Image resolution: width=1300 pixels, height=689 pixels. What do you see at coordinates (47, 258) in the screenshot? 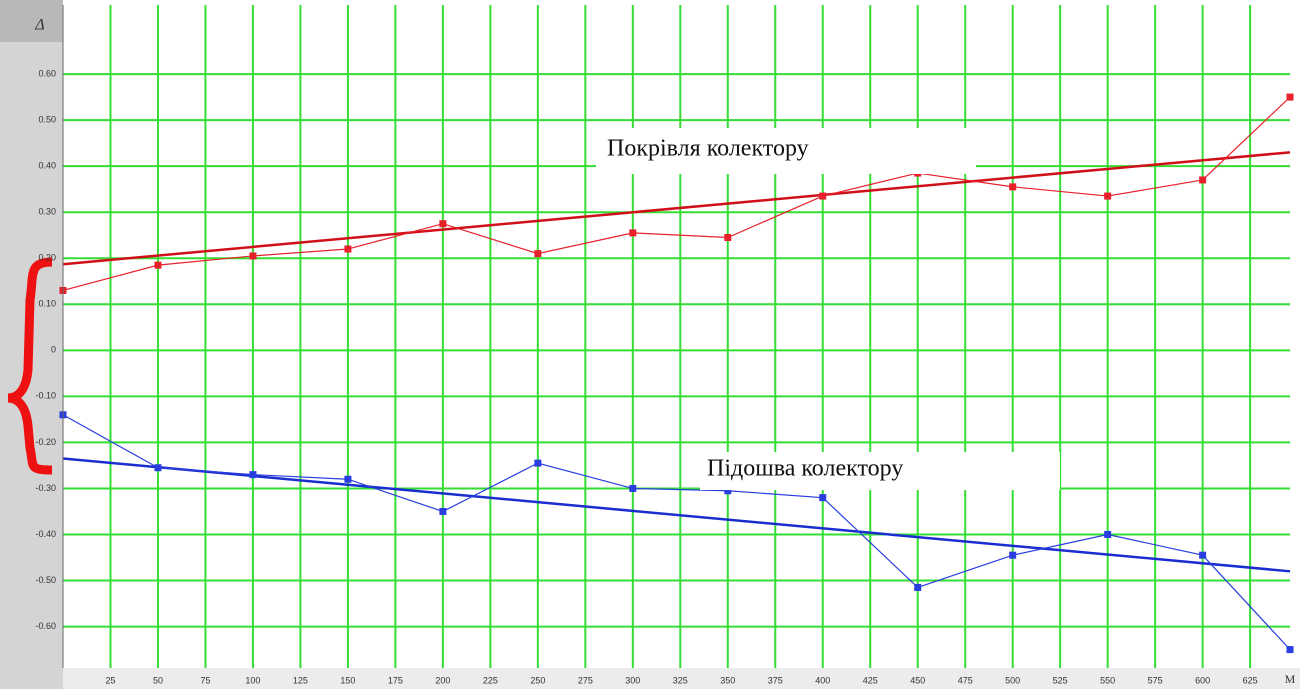
I see `y-tick-label: 0.20` at bounding box center [47, 258].